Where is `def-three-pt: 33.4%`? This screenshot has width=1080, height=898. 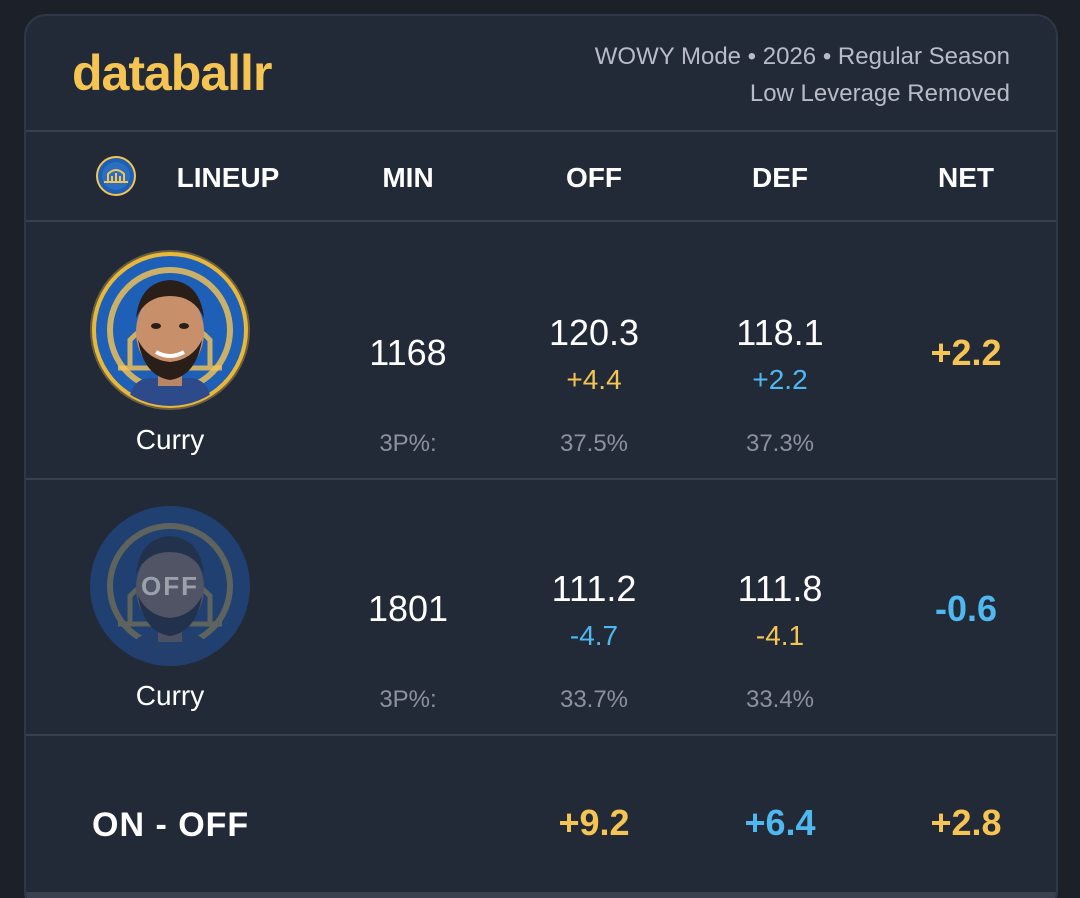 def-three-pt: 33.4% is located at coordinates (780, 699).